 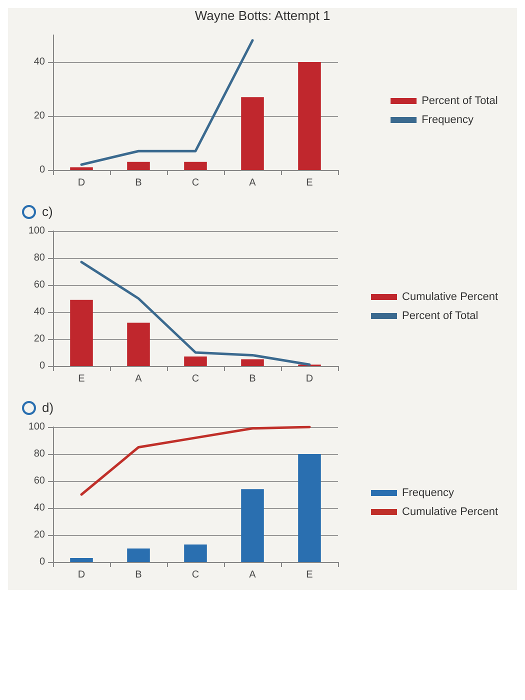 I want to click on chart-title: c), so click(x=47, y=211).